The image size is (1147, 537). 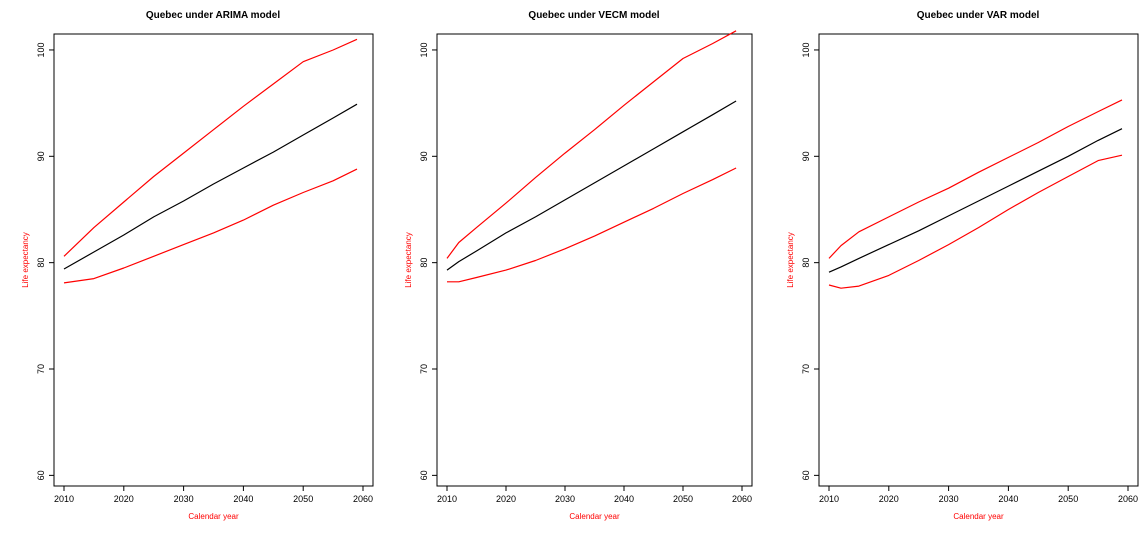 What do you see at coordinates (213, 15) in the screenshot?
I see `chart-title: Quebec under ARIMA model` at bounding box center [213, 15].